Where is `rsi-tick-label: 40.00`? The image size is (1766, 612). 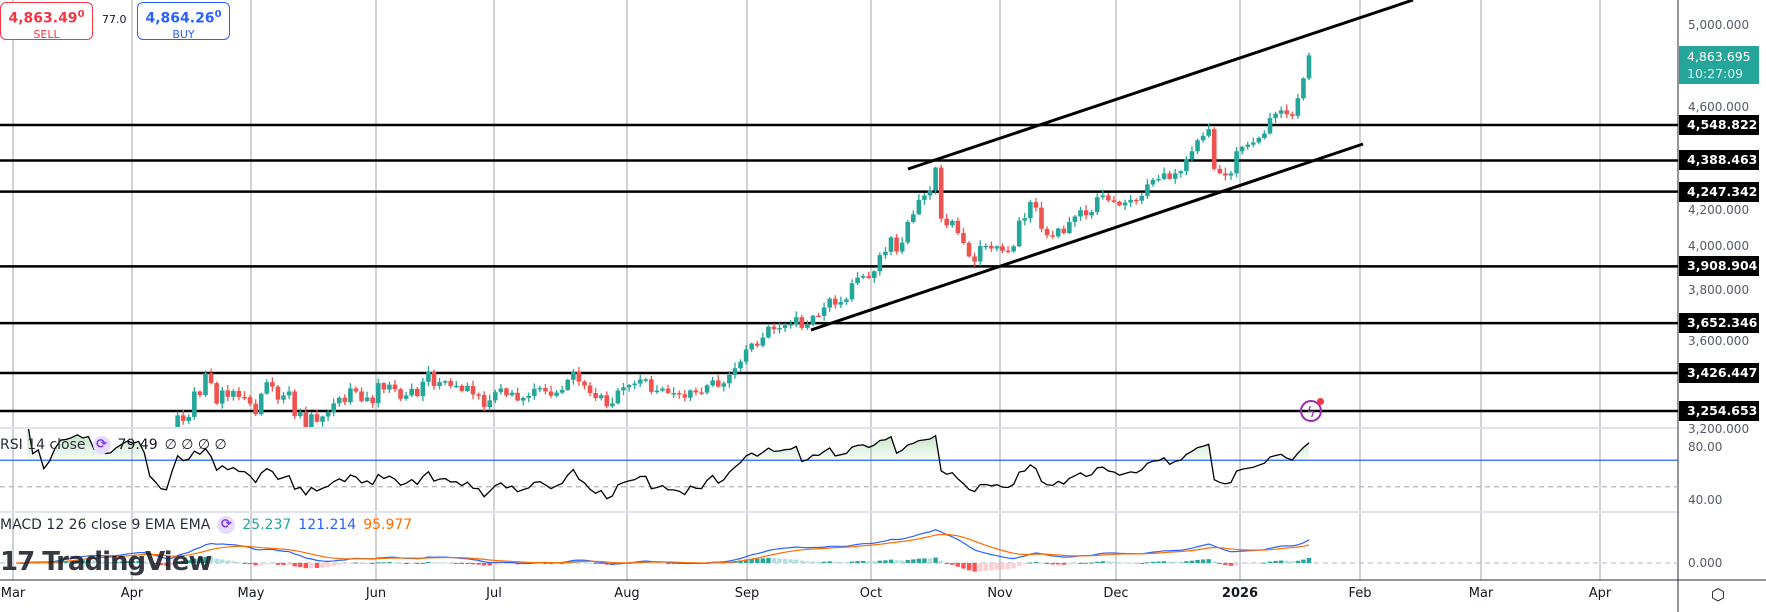 rsi-tick-label: 40.00 is located at coordinates (1705, 500).